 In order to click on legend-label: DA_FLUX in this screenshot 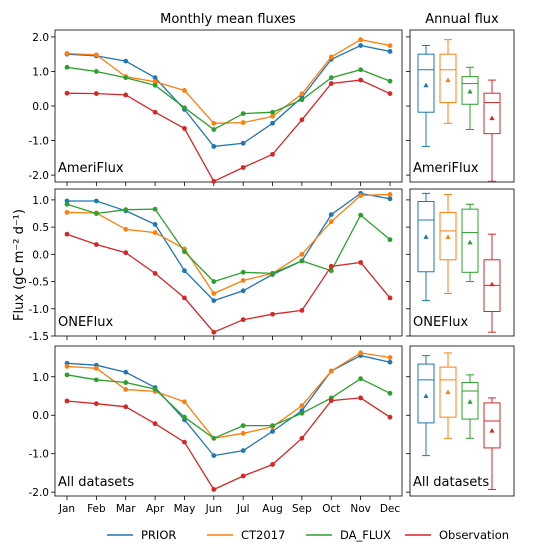, I will do `click(365, 535)`.